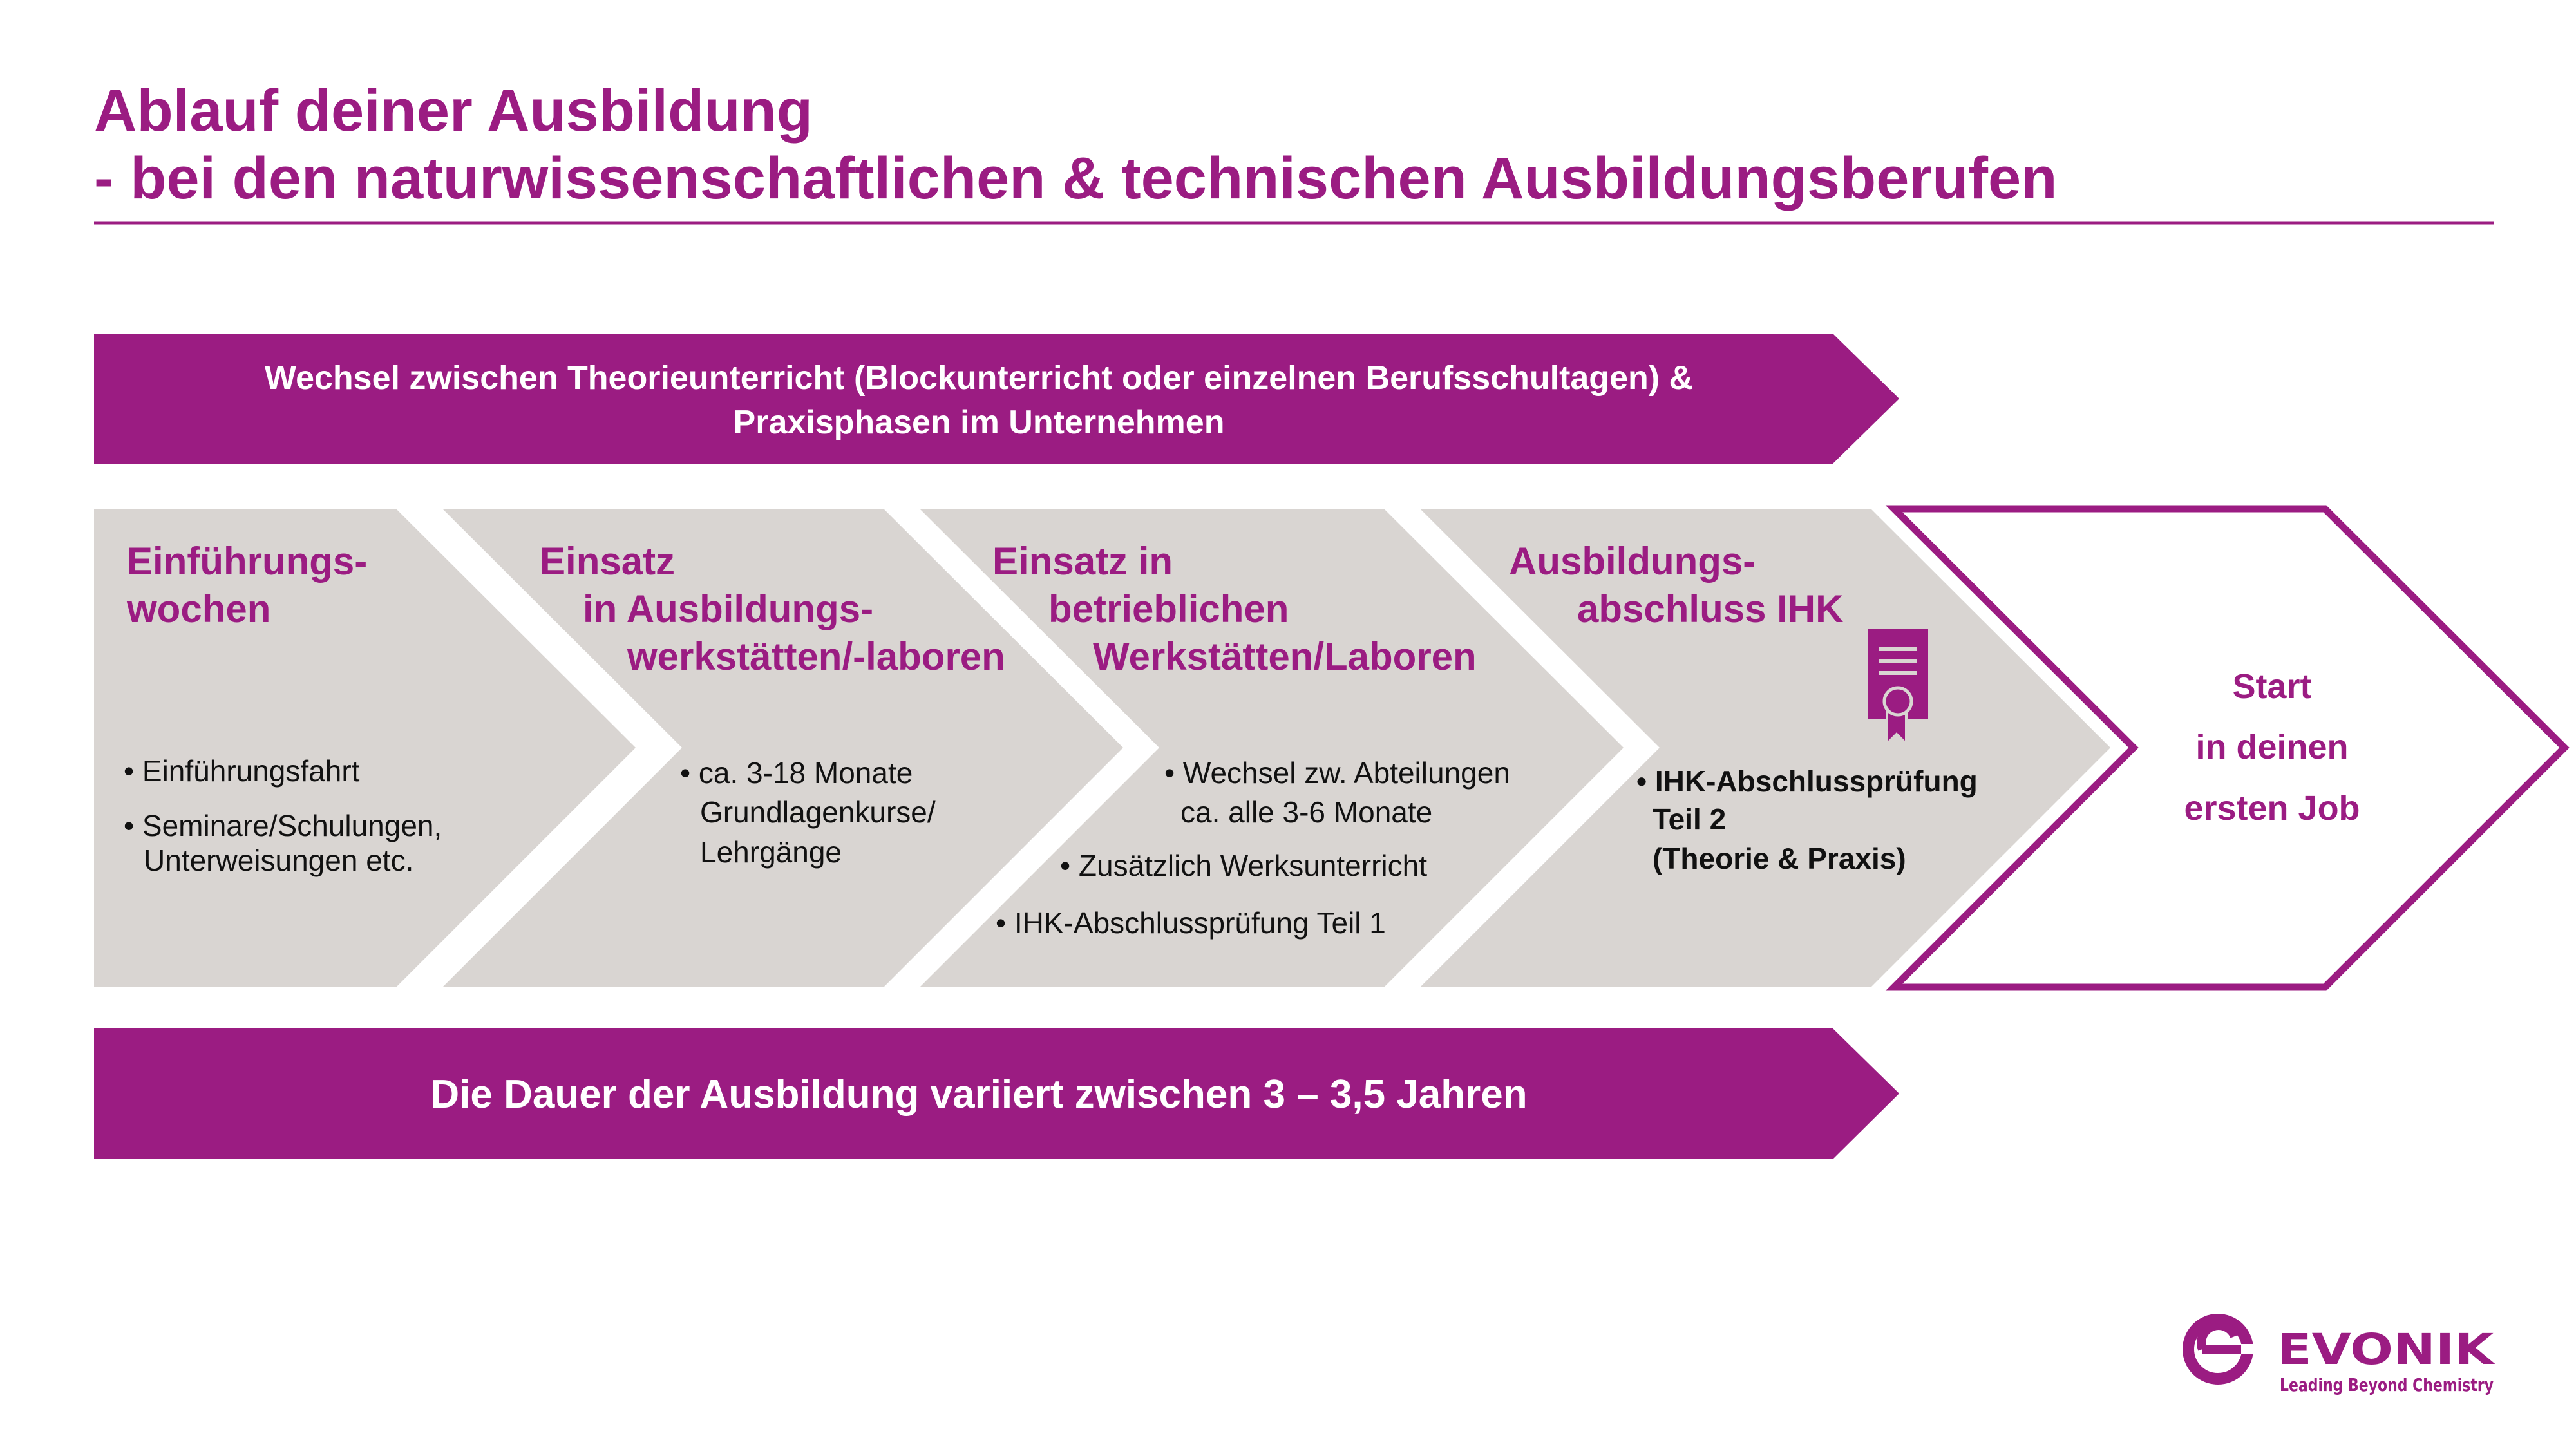 This screenshot has height=1449, width=2576. I want to click on phase-1-chevron, so click(365, 748).